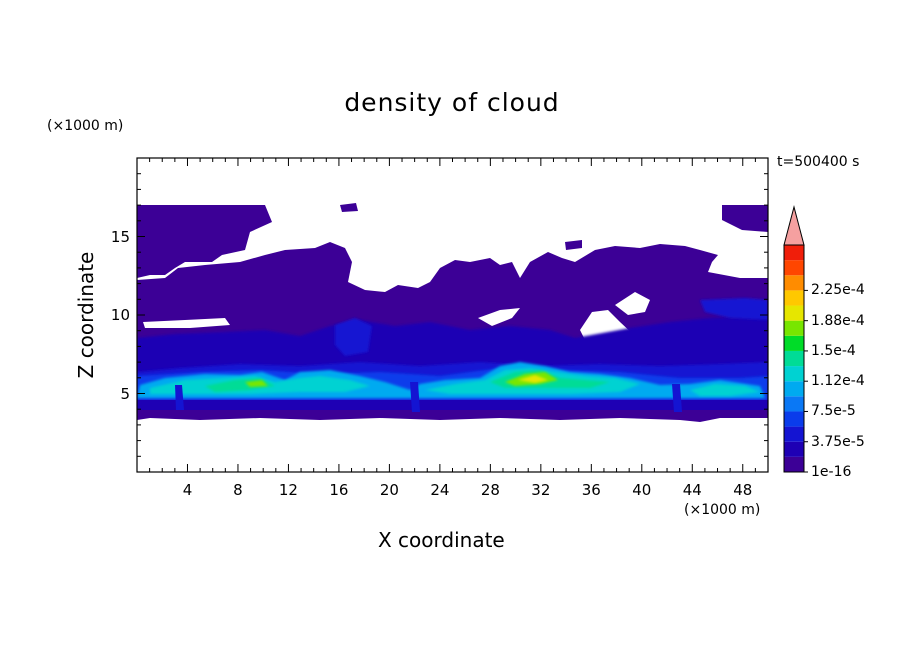 This screenshot has width=904, height=654. Describe the element at coordinates (349, 207) in the screenshot. I see `small-cloud-patch` at that location.